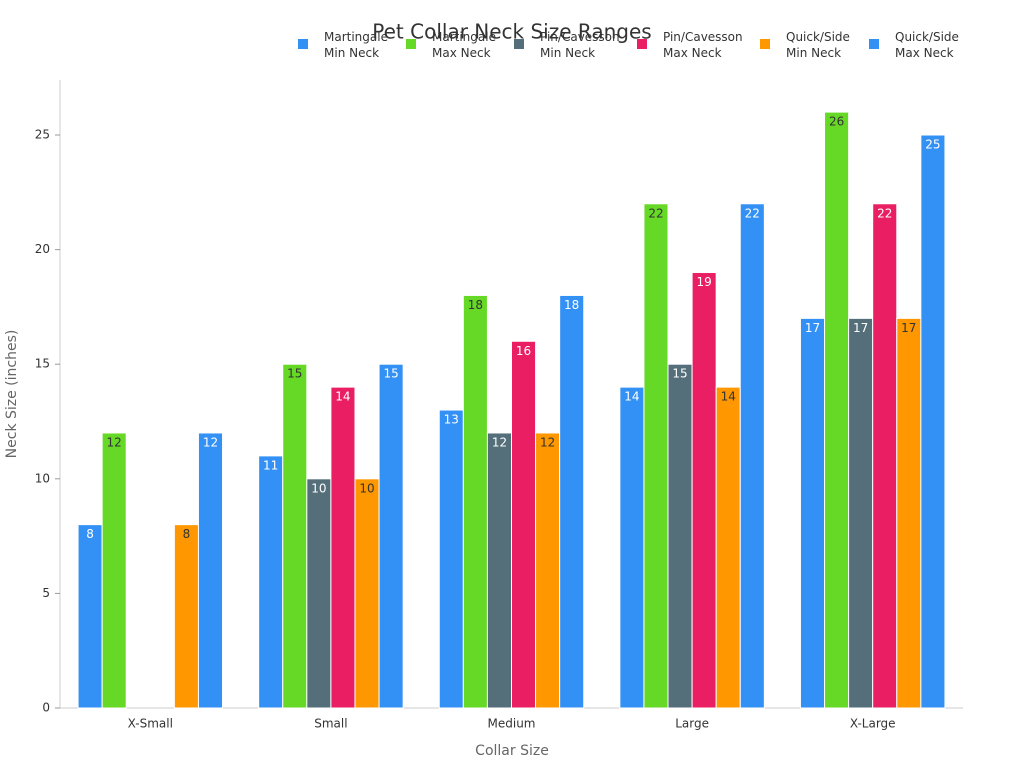 The width and height of the screenshot is (1024, 768). I want to click on x-tick-label: Medium, so click(512, 724).